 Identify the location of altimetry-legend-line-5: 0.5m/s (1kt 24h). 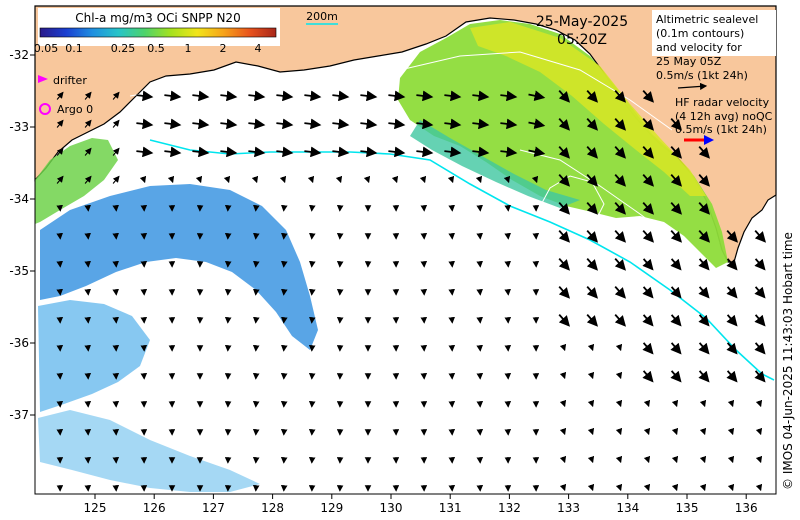
(702, 75).